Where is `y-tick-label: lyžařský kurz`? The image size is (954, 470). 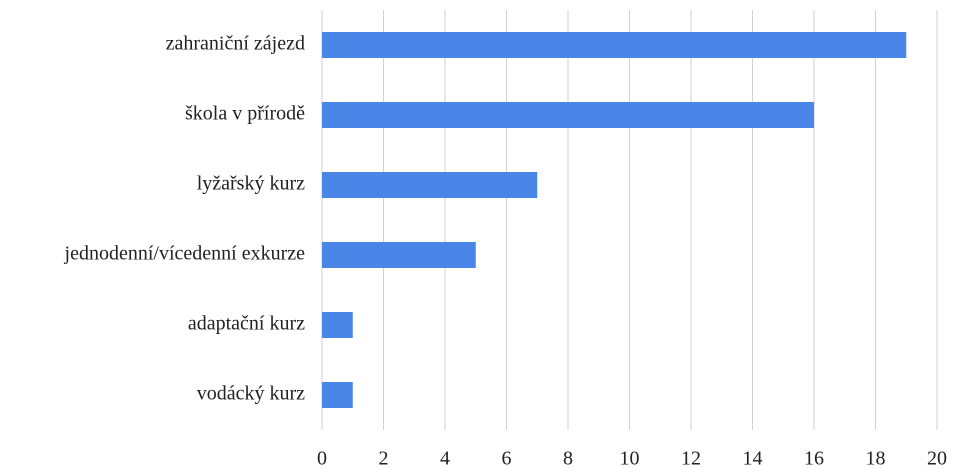
y-tick-label: lyžařský kurz is located at coordinates (251, 184).